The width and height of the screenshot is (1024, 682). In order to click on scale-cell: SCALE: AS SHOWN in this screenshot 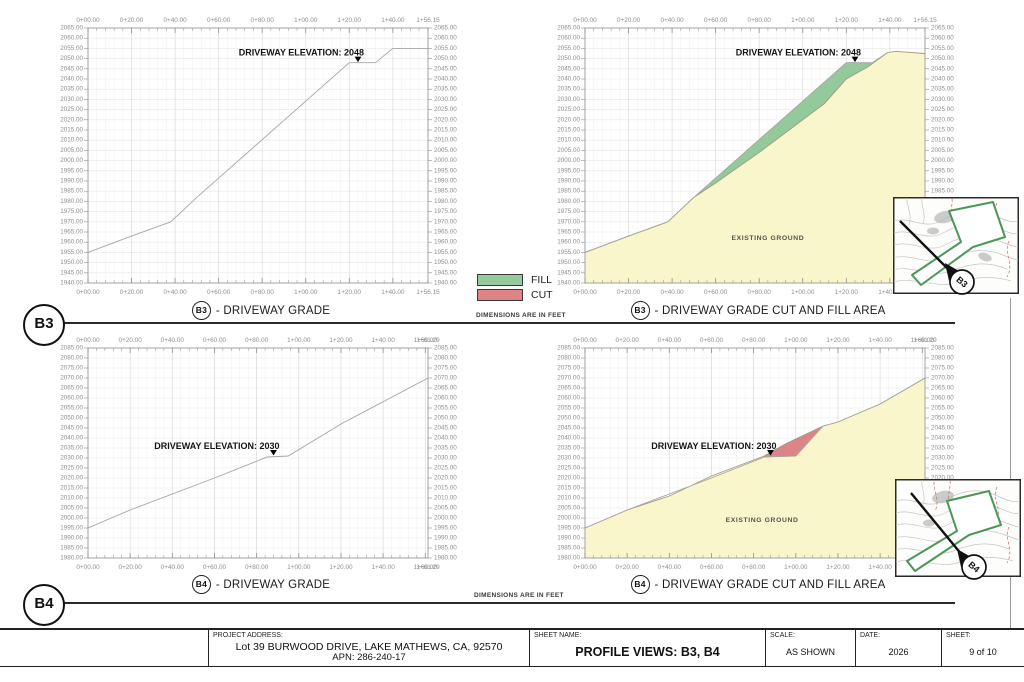, I will do `click(811, 648)`.